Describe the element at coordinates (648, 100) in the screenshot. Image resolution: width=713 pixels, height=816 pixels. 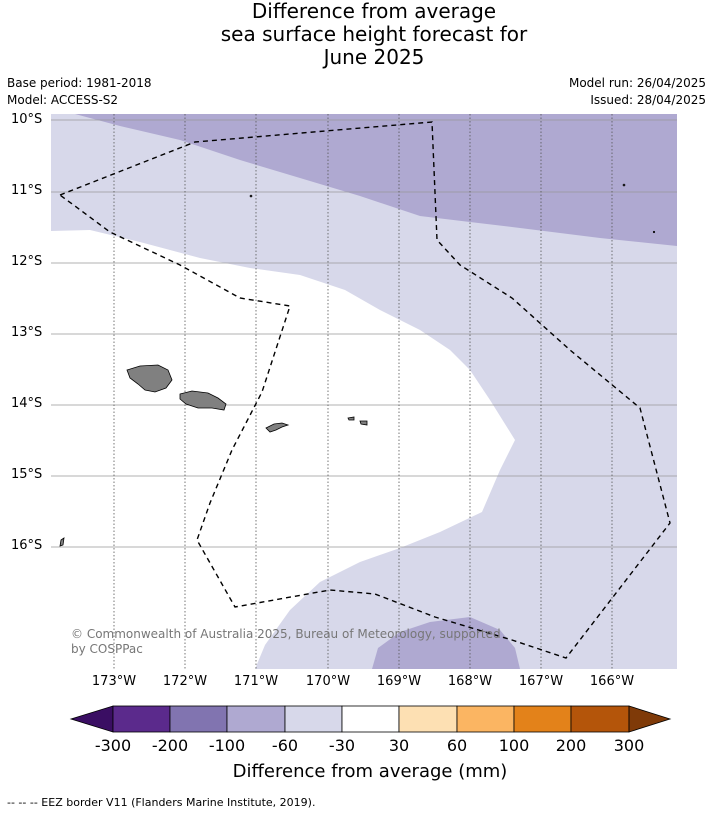
I see `issued-date: Issued: 28/04/2025` at that location.